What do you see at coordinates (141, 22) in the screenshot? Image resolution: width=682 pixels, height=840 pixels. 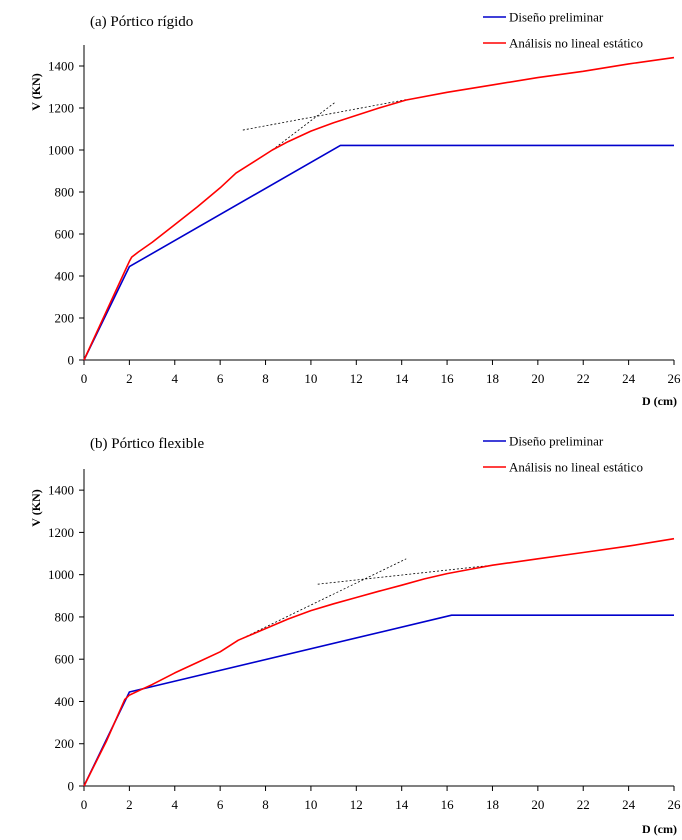 I see `chart-title: (a) Pórtico rígido` at bounding box center [141, 22].